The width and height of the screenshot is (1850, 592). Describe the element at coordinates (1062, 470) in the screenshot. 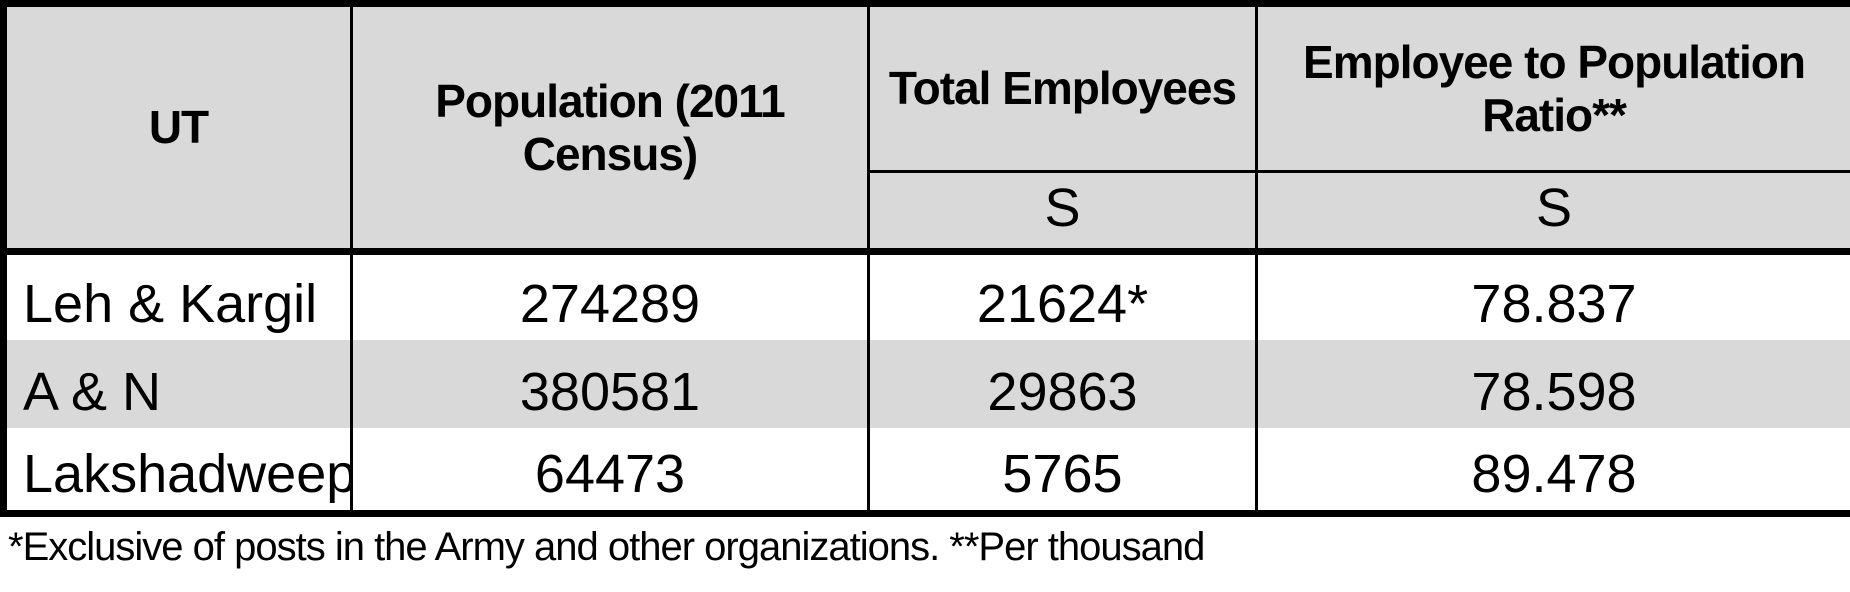

I see `cell-total-employees: 5765` at that location.